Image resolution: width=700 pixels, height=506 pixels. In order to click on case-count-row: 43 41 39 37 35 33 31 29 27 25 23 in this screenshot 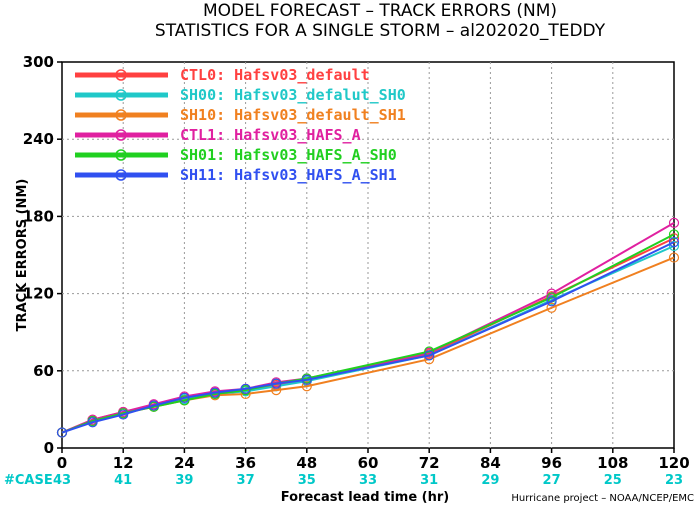, I will do `click(368, 480)`.